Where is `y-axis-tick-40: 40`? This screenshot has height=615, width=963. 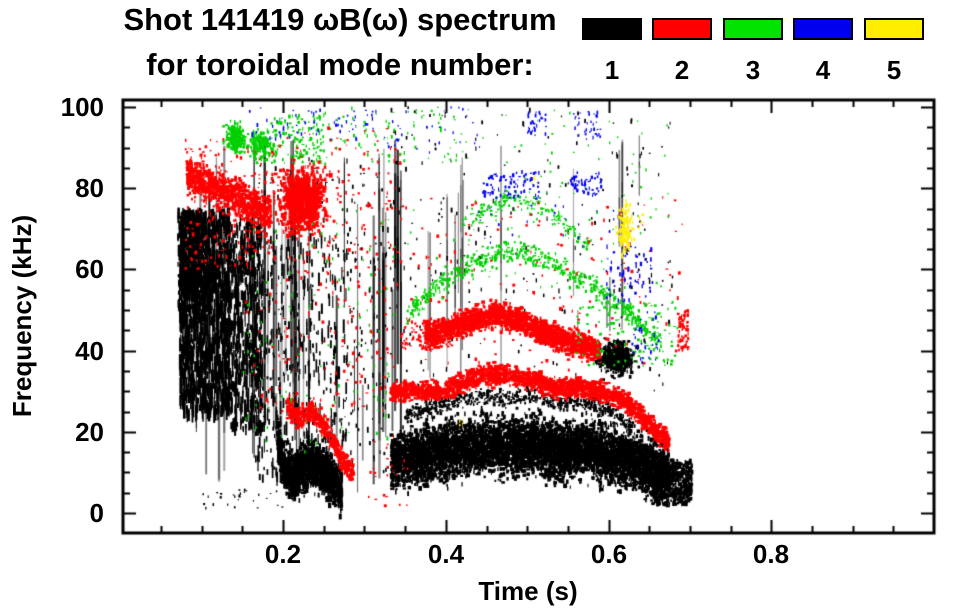 y-axis-tick-40: 40 is located at coordinates (89, 351).